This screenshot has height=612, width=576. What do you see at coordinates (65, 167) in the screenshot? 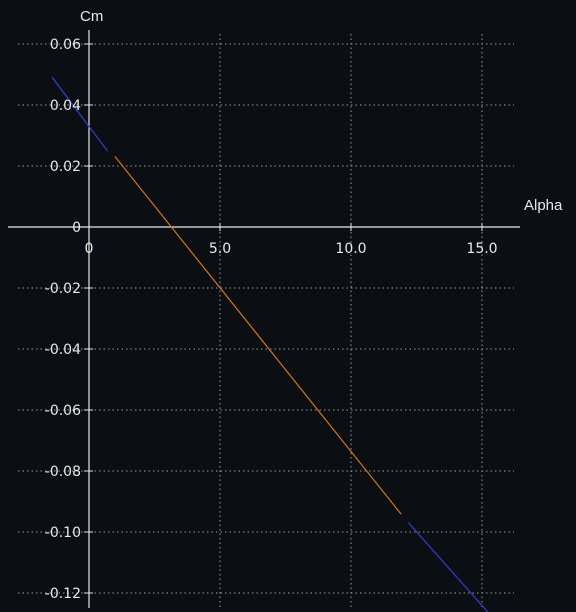
I see `y-tick-label: 0.02` at bounding box center [65, 167].